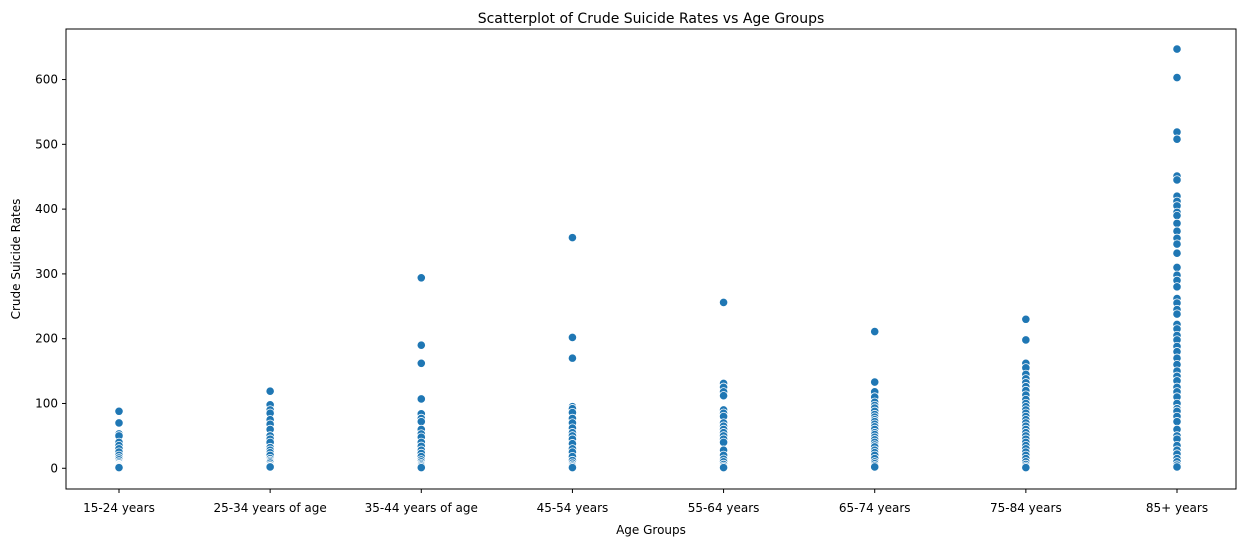 Image resolution: width=1238 pixels, height=545 pixels. Describe the element at coordinates (875, 508) in the screenshot. I see `x-tick-label: 65-74 years` at that location.